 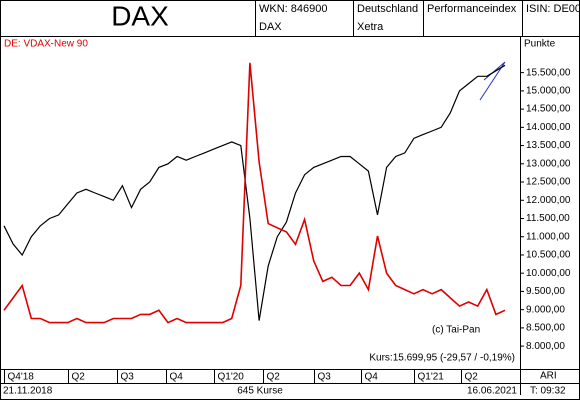 I want to click on y-tick-label: 10.500,00, so click(x=548, y=255).